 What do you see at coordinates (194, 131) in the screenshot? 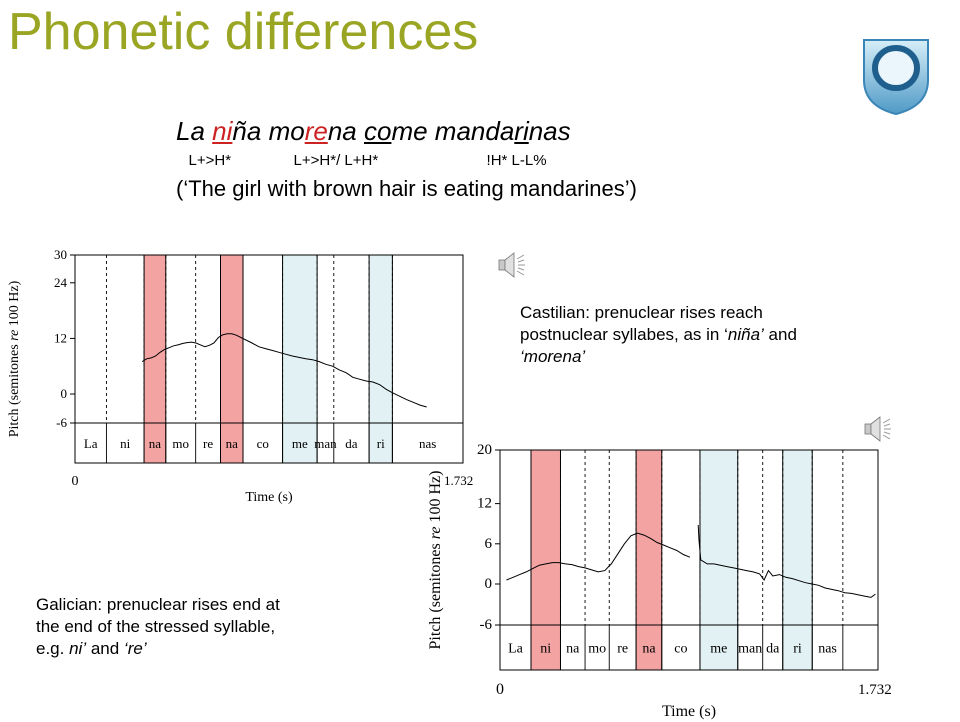
I see `sentence-segment: La` at bounding box center [194, 131].